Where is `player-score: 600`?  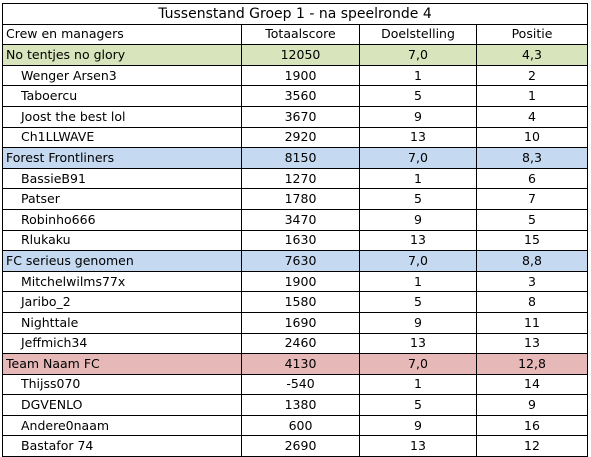 player-score: 600 is located at coordinates (300, 425).